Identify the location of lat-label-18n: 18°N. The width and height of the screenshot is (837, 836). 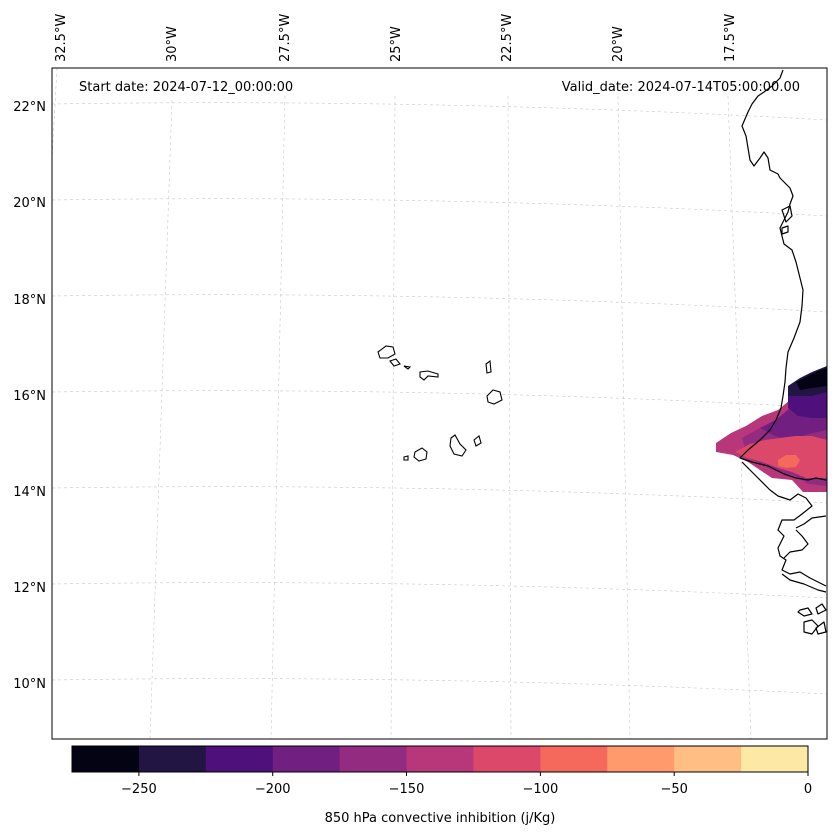
(29, 300).